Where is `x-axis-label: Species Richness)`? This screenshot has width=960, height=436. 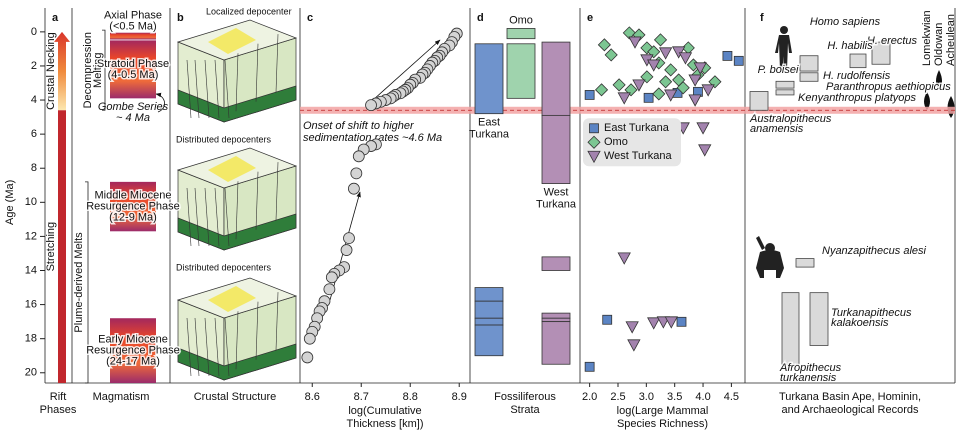
x-axis-label: Species Richness) is located at coordinates (662, 424).